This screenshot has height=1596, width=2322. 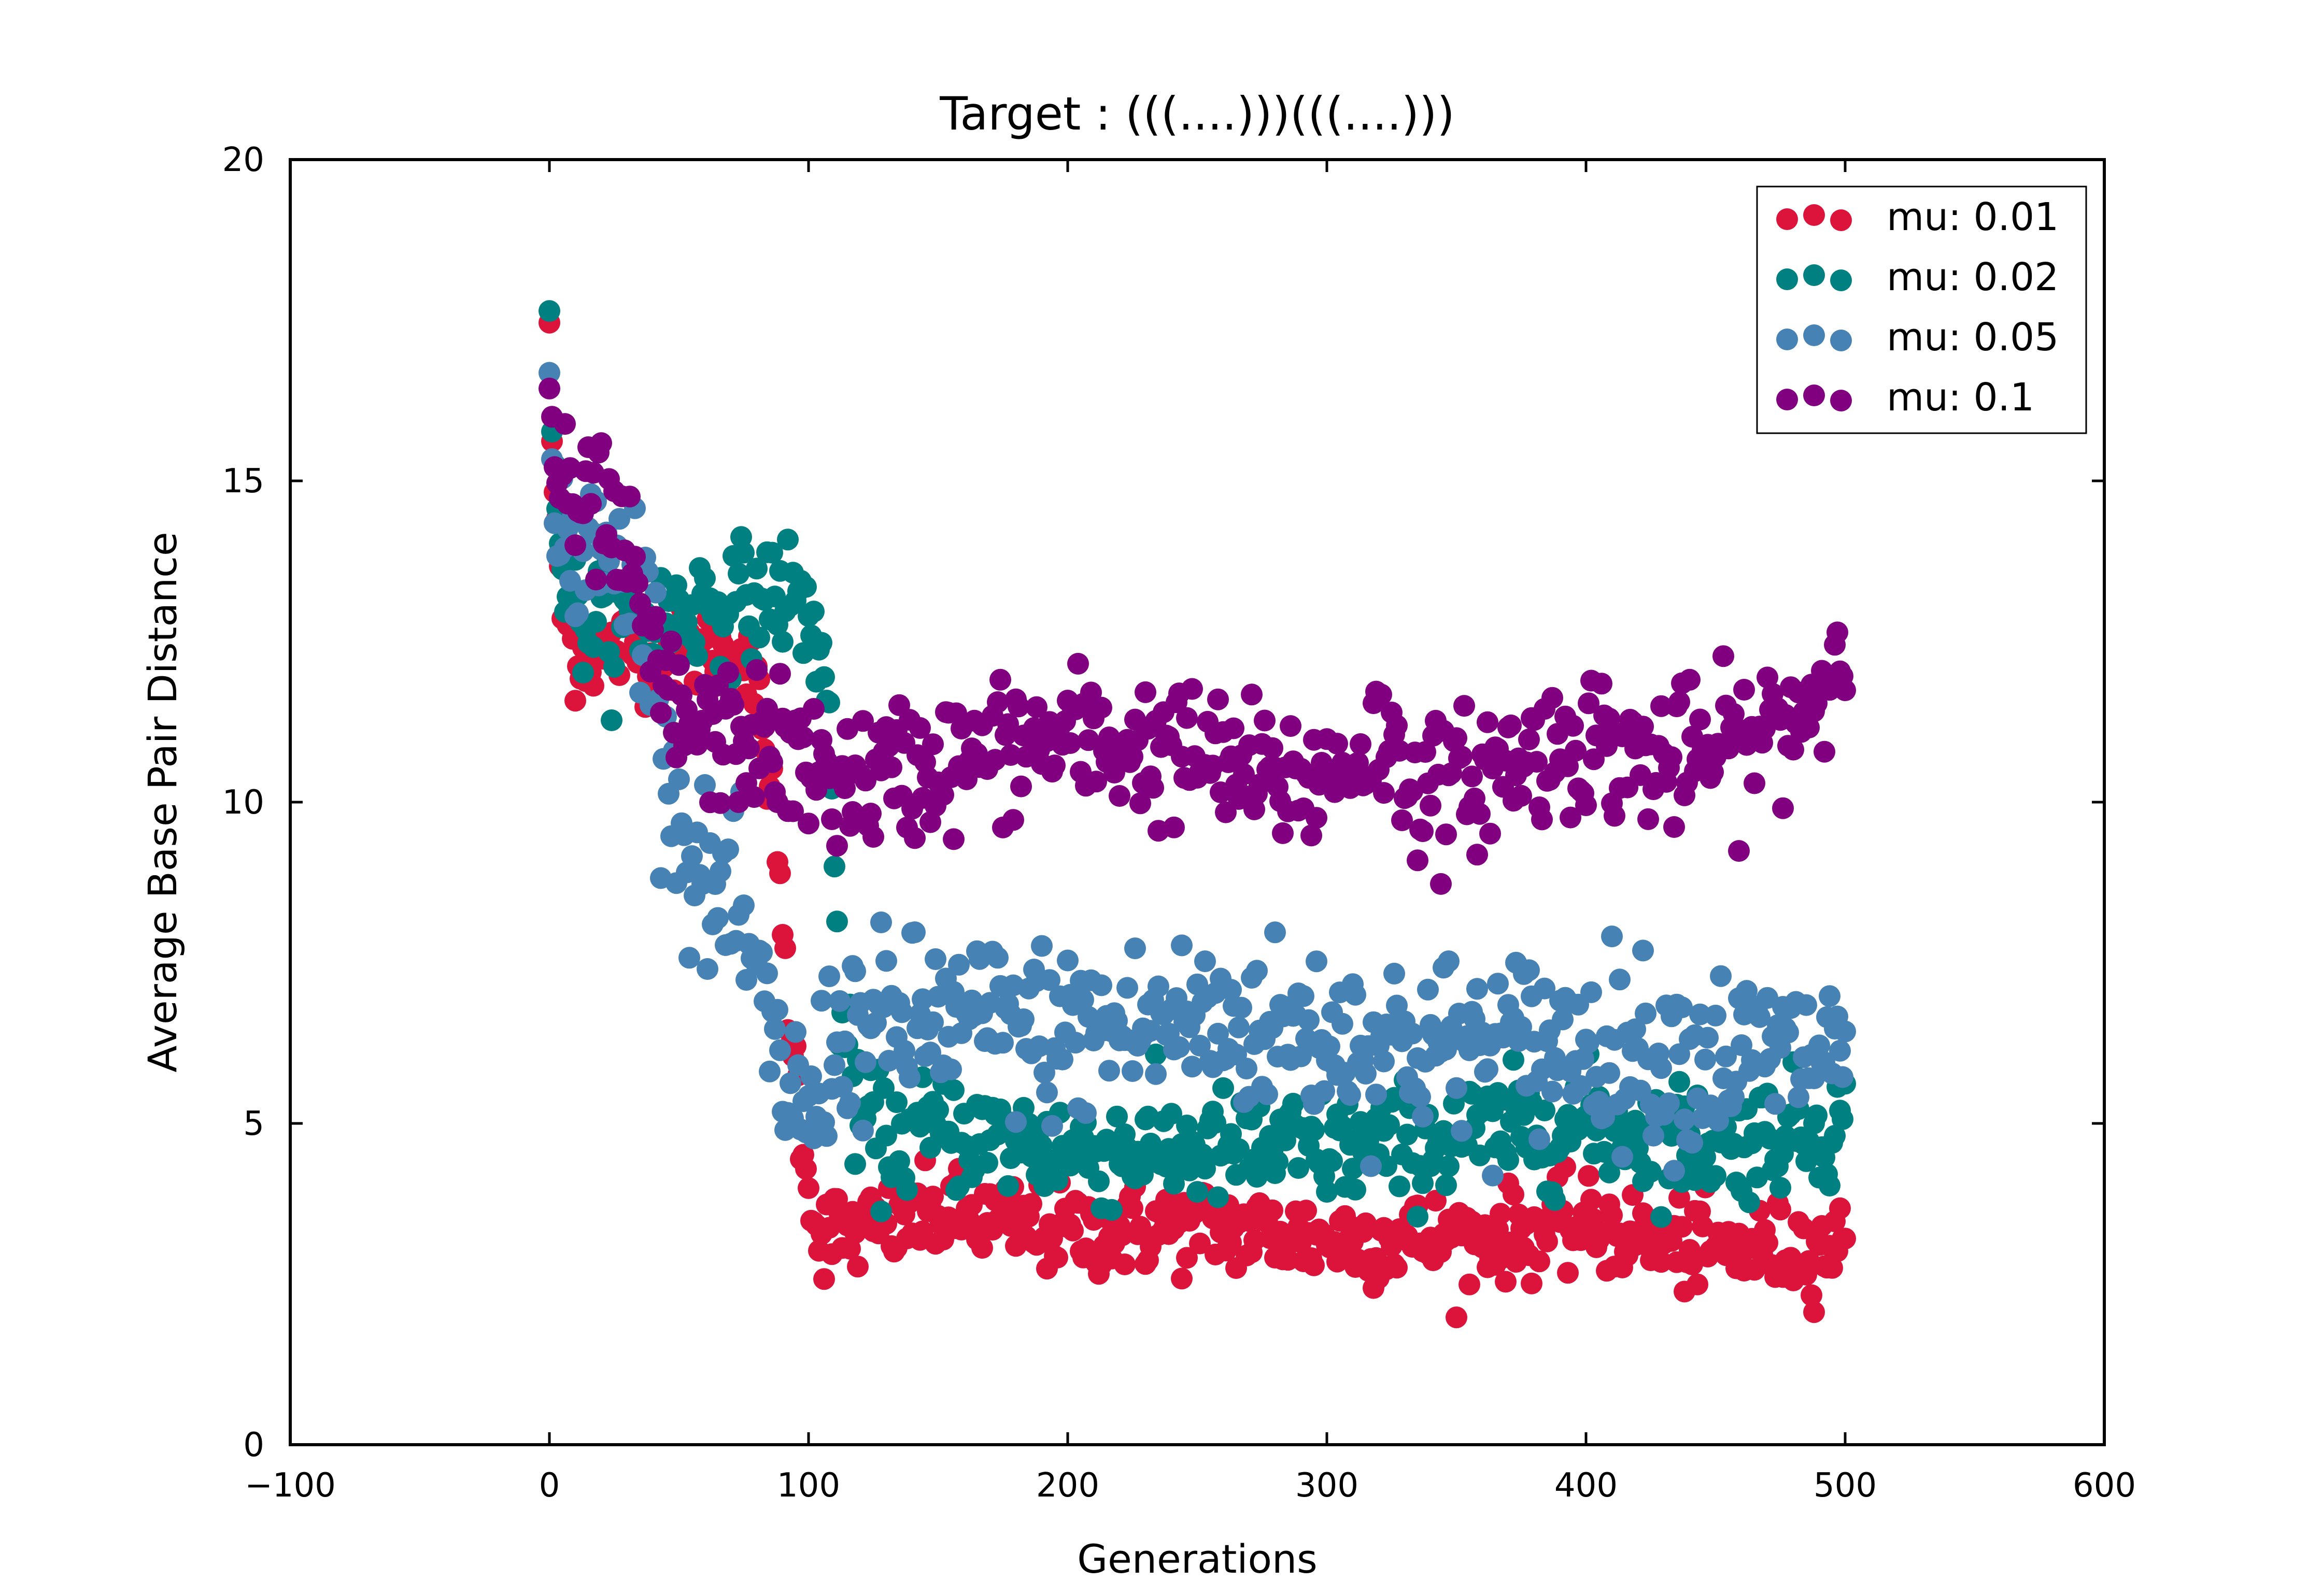 I want to click on y-tick-label: 10, so click(x=243, y=802).